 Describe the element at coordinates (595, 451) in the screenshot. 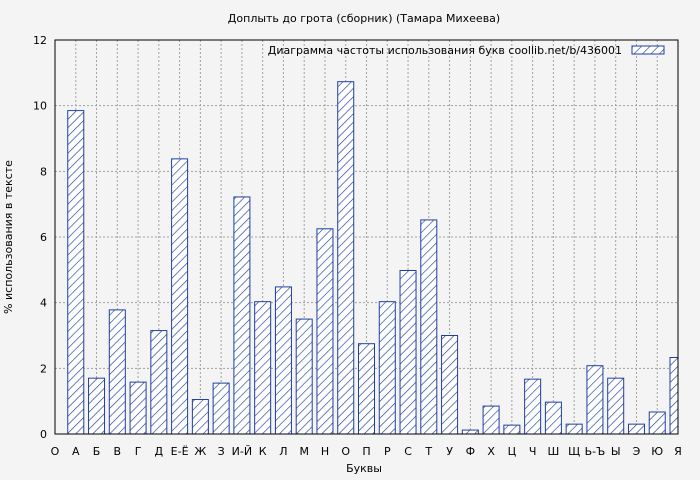

I see `x-tick-label: Ь-Ъ` at that location.